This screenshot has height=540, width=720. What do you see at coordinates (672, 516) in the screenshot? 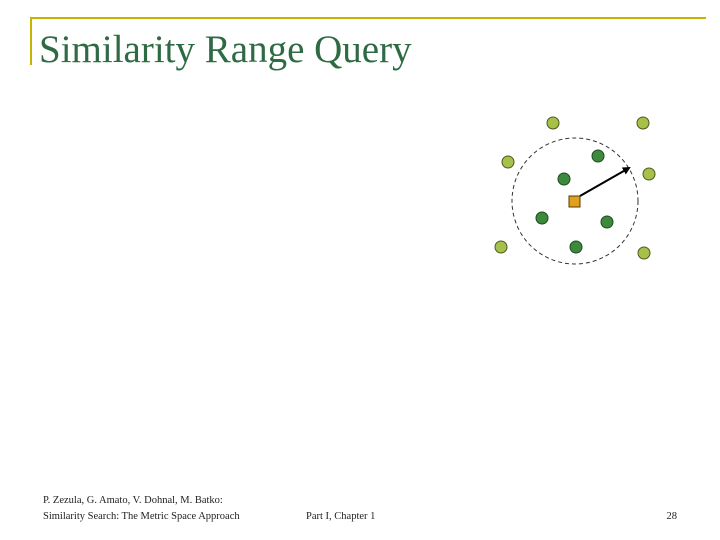
I see `footer-page-number: 28` at bounding box center [672, 516].